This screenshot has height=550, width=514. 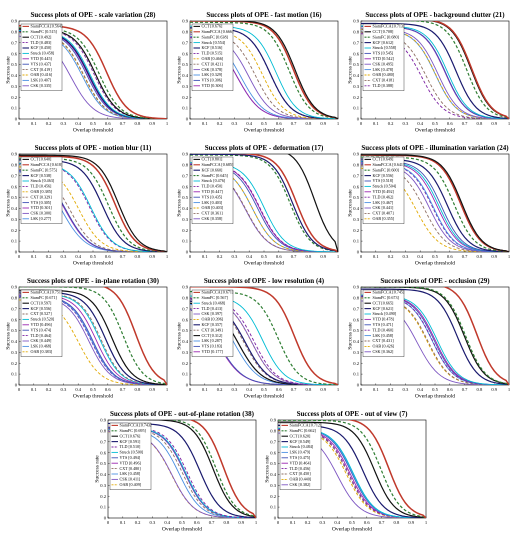 What do you see at coordinates (213, 319) in the screenshot?
I see `legend-entry: OAB [0.396]` at bounding box center [213, 319].